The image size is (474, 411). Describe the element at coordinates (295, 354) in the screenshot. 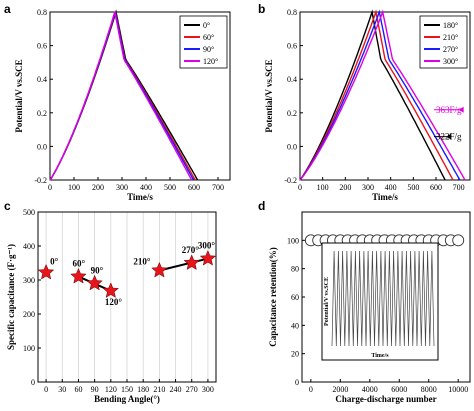

I see `panel-d-ytick-label: 20` at that location.